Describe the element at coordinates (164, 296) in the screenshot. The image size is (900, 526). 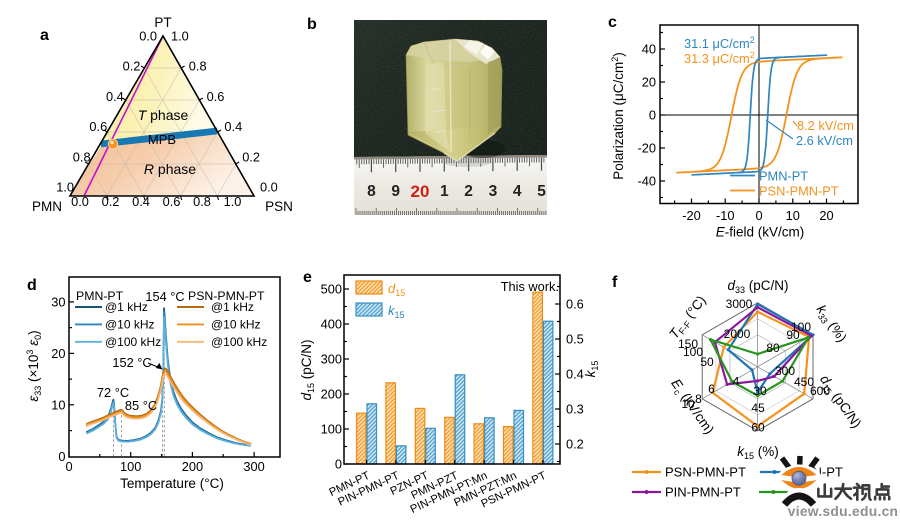
I see `svg-text: 154 °C` at that location.